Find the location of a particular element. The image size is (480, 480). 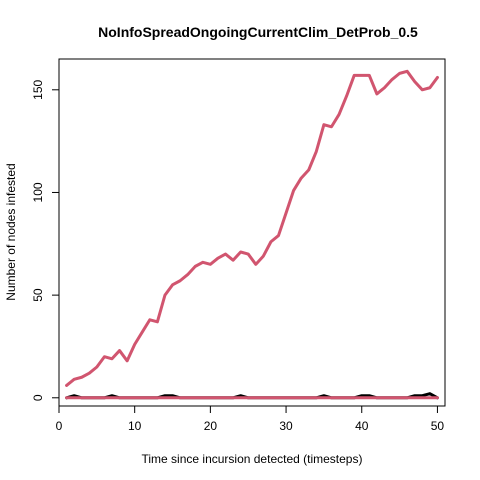

y-axis-label: Number of nodes infested is located at coordinates (11, 231).